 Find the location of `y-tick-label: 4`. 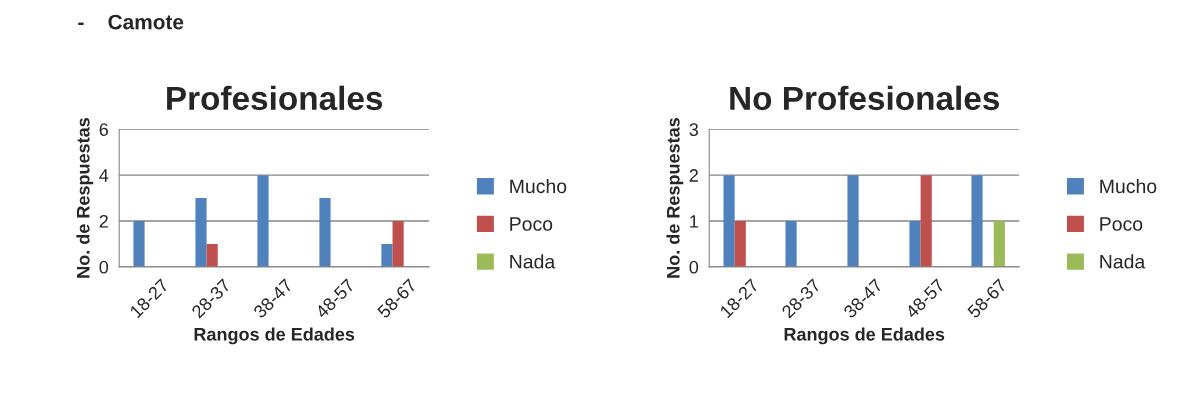

y-tick-label: 4 is located at coordinates (104, 175).